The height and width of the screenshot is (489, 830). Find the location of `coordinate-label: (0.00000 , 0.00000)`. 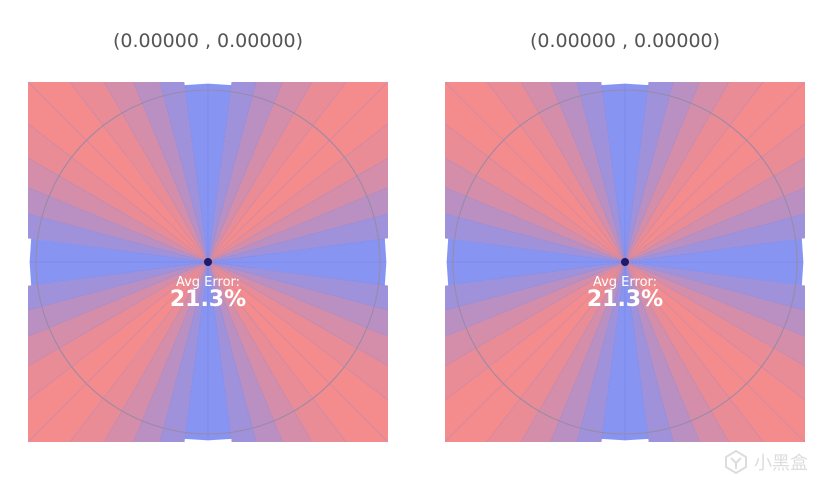

coordinate-label: (0.00000 , 0.00000) is located at coordinates (208, 41).